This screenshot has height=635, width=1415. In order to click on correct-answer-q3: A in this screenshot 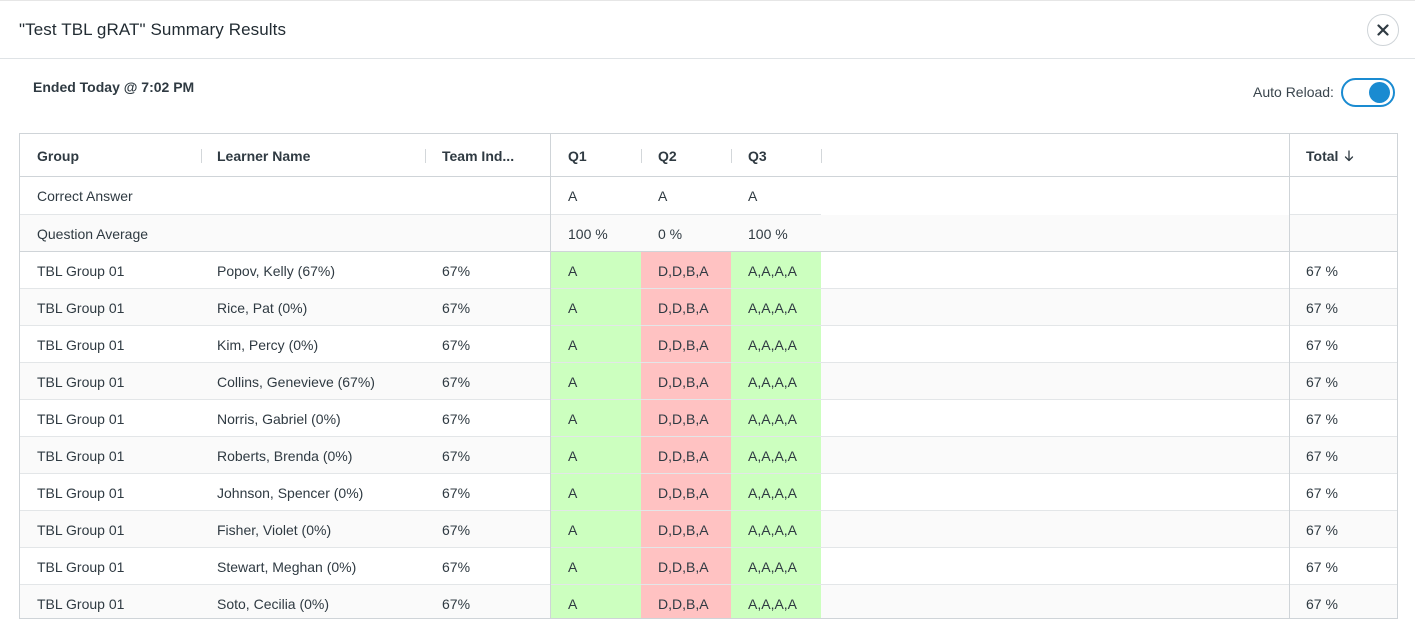, I will do `click(753, 195)`.